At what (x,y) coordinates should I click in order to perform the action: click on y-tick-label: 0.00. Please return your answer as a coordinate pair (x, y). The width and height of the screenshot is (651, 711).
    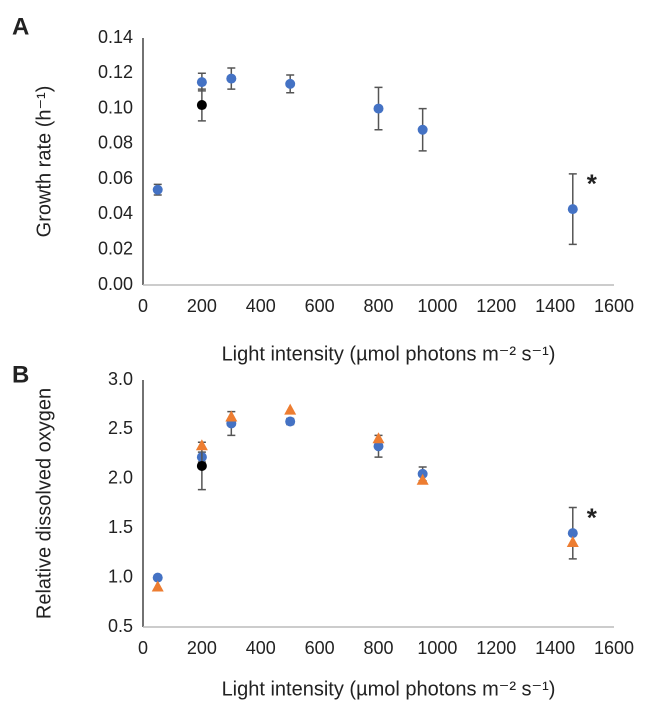
    Looking at the image, I should click on (115, 284).